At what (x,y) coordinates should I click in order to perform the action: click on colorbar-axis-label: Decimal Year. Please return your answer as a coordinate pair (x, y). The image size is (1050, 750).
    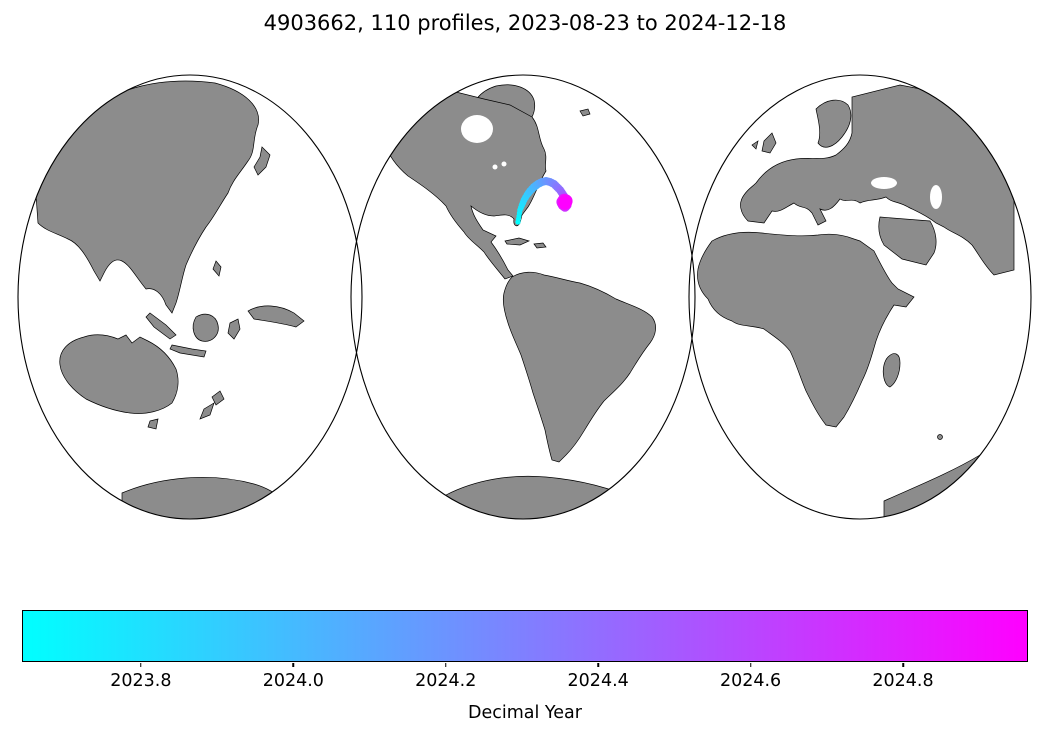
    Looking at the image, I should click on (525, 713).